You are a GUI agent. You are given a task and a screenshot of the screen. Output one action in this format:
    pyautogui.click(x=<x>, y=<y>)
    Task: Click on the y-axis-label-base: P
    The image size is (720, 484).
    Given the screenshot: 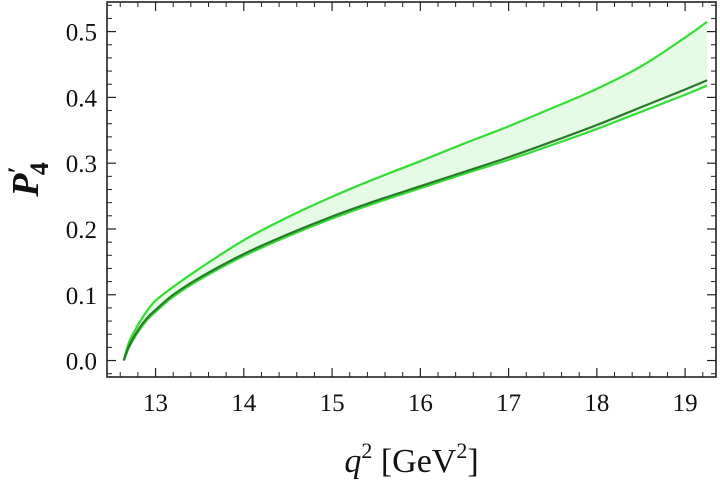 What is the action you would take?
    pyautogui.click(x=26, y=185)
    